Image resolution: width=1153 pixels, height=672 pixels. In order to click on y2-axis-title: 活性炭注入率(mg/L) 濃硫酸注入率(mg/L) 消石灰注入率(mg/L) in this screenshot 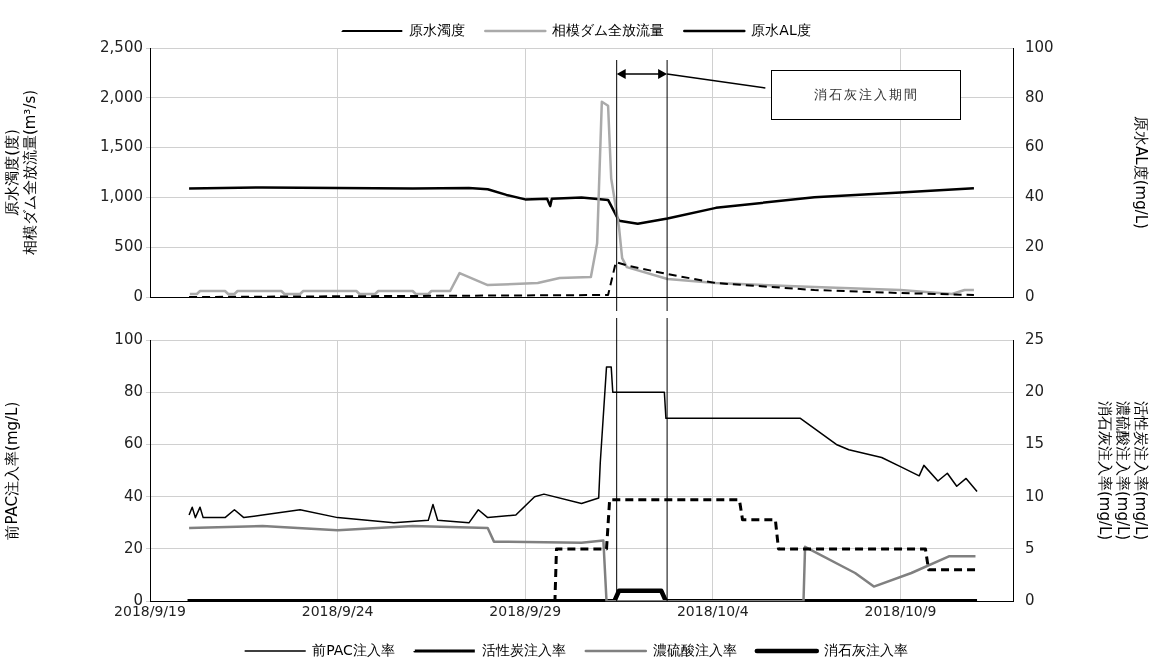, I will do `click(1123, 470)`.